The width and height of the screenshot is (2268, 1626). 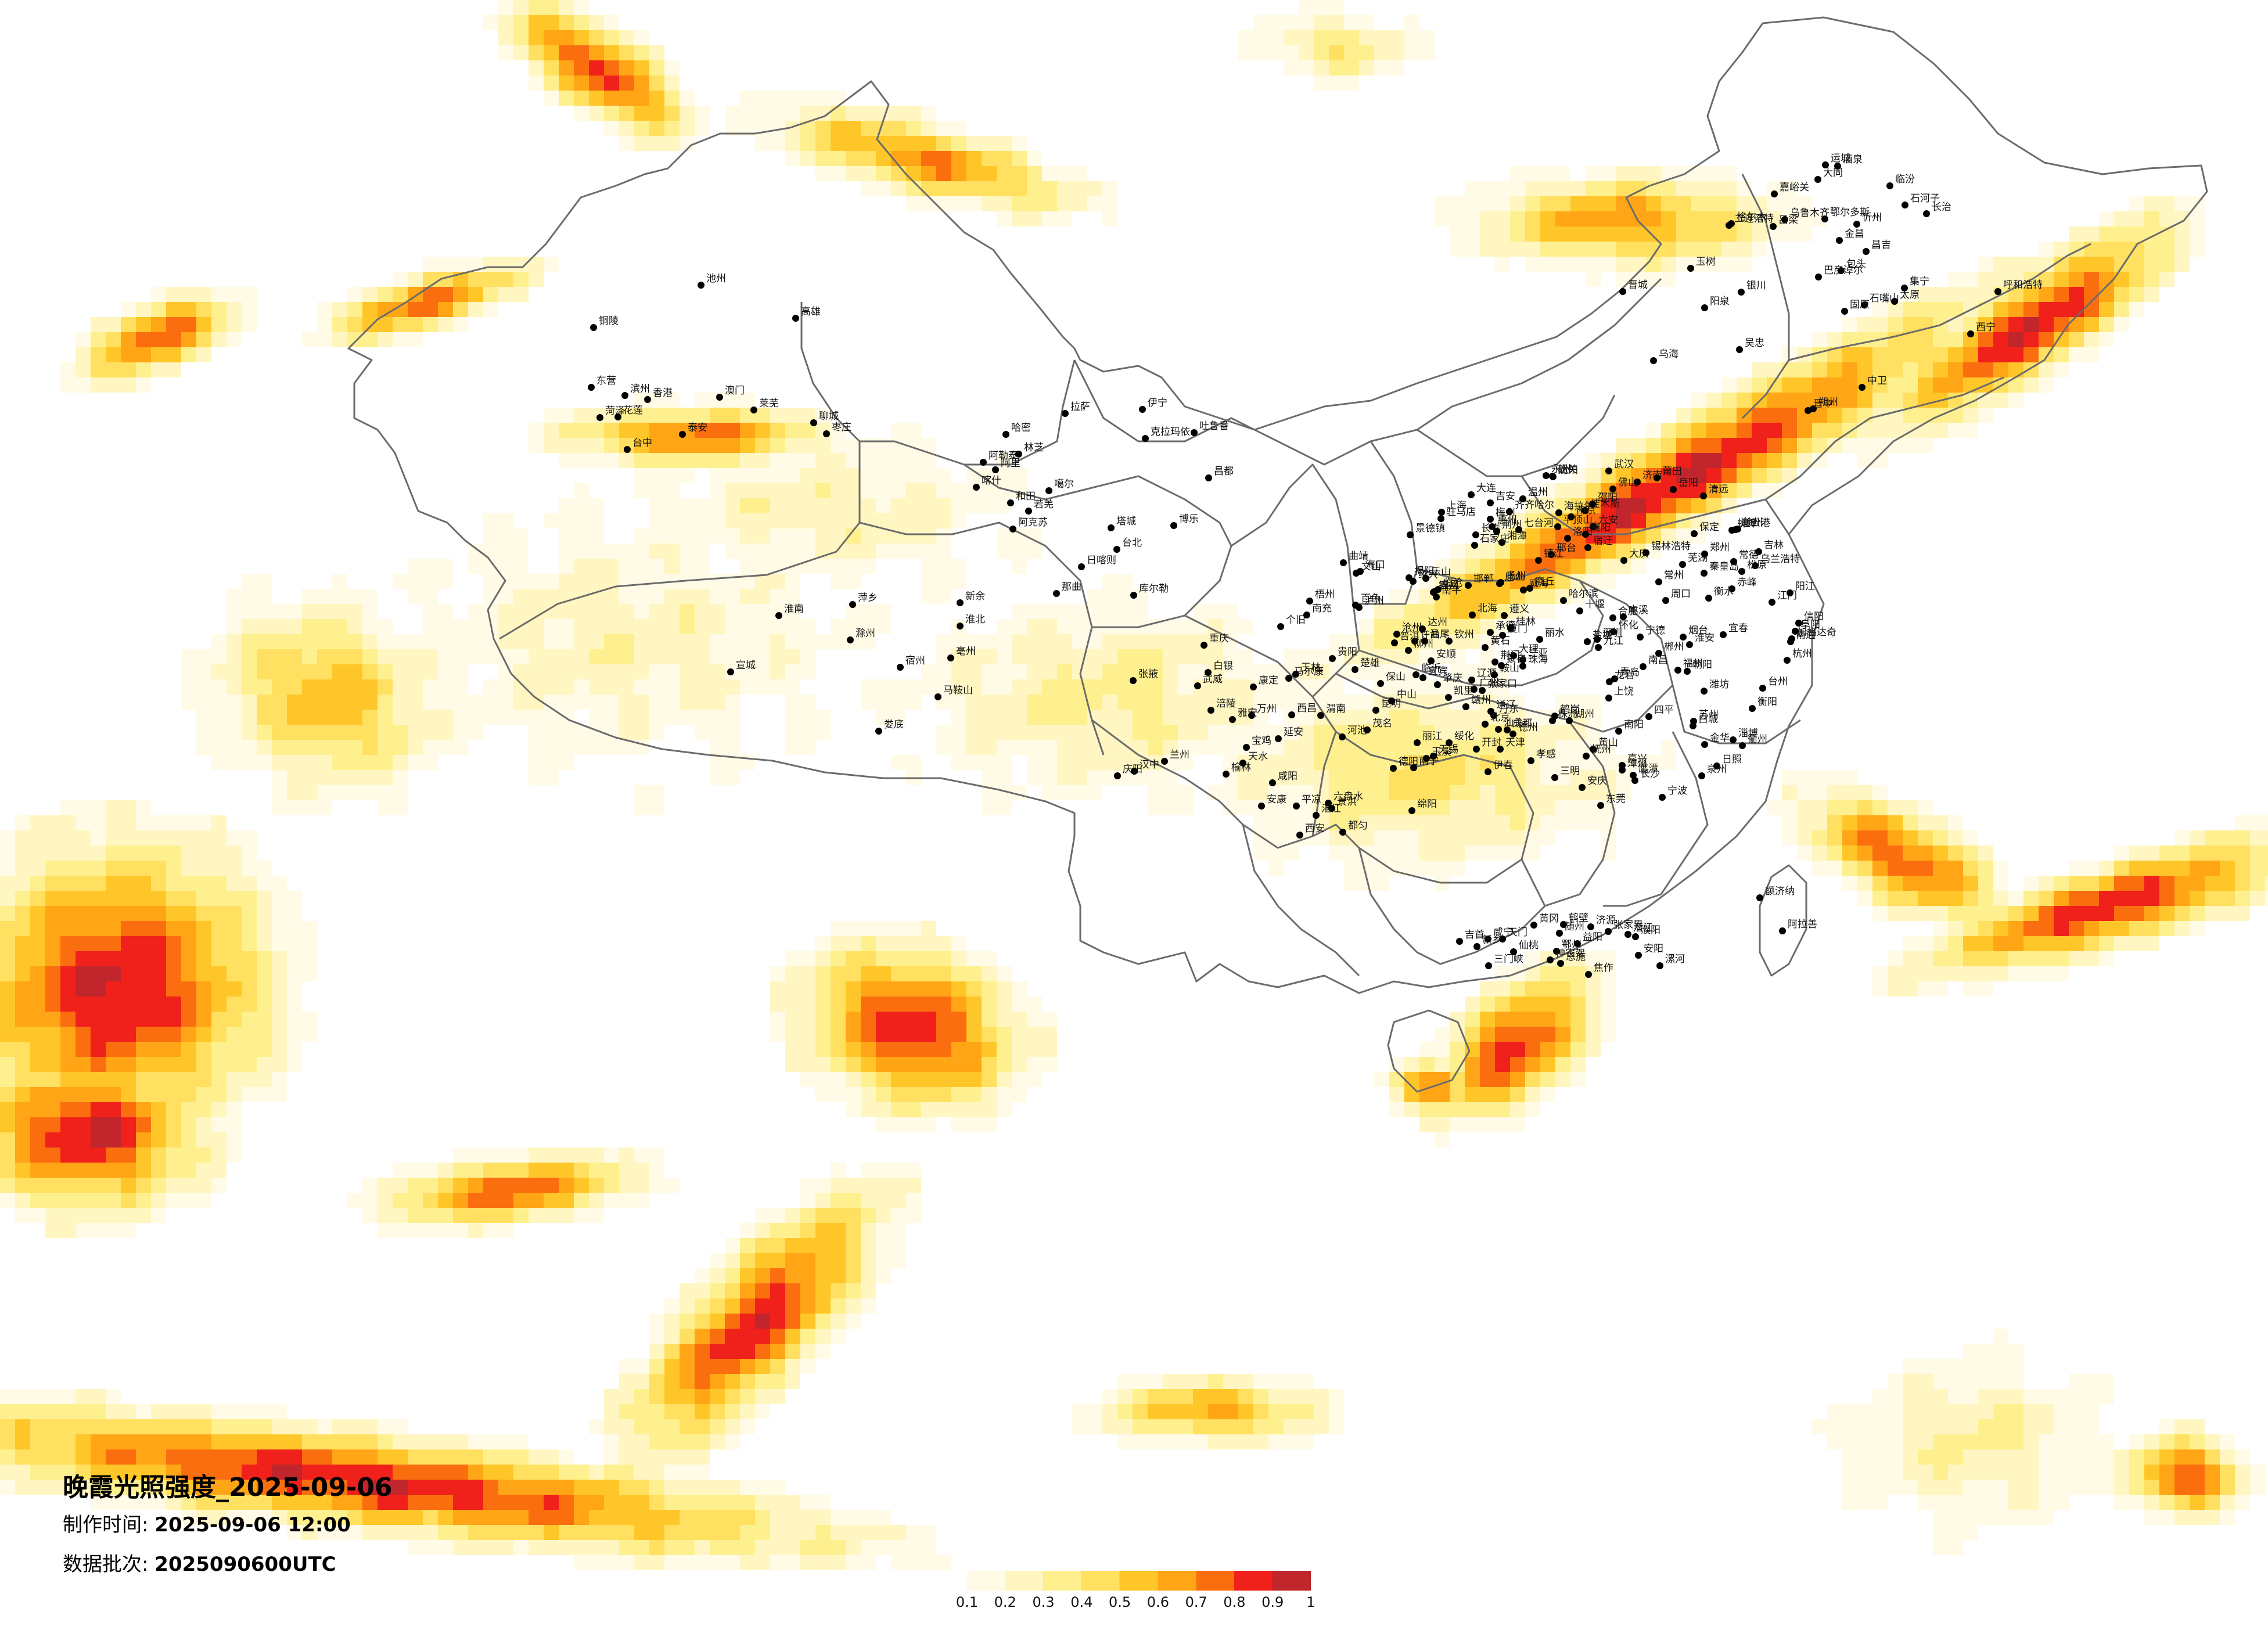 I want to click on qinghai-tibet-border, so click(x=982, y=639).